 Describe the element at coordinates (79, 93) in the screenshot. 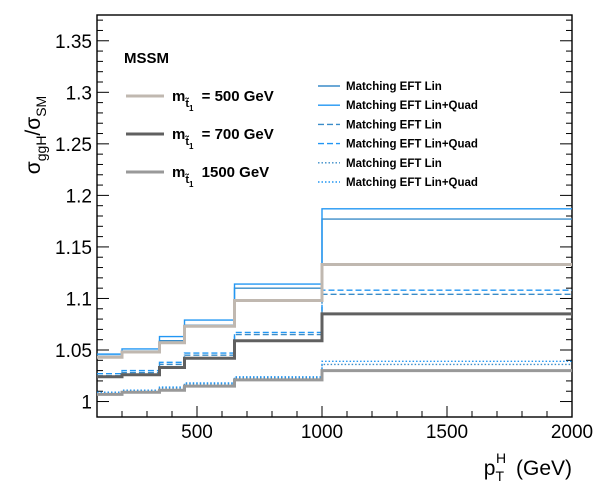

I see `y-tick-label: 1.3` at that location.